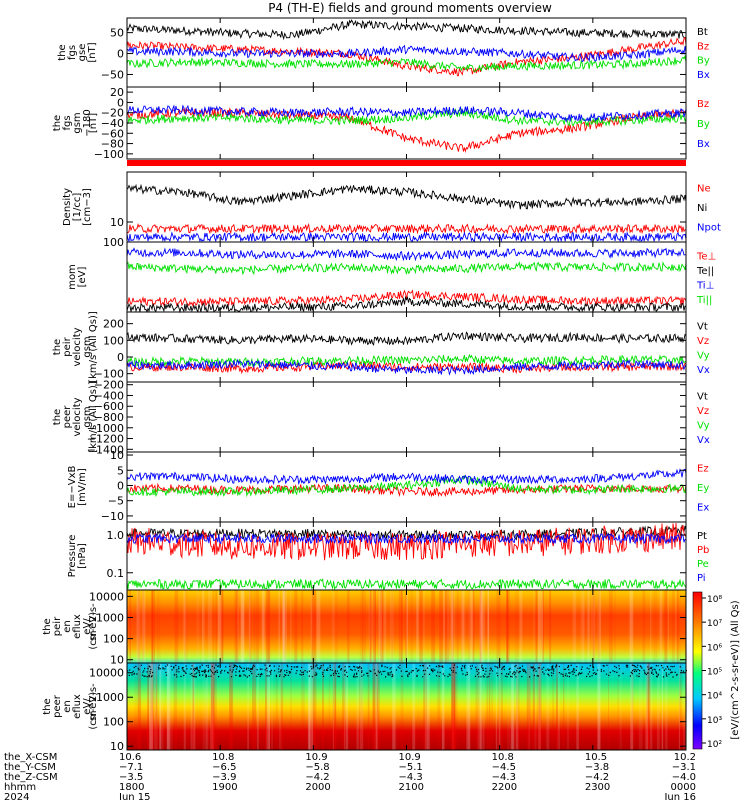  What do you see at coordinates (93, 347) in the screenshot?
I see `y-axis-label: [km/s (All Qs)]` at bounding box center [93, 347].